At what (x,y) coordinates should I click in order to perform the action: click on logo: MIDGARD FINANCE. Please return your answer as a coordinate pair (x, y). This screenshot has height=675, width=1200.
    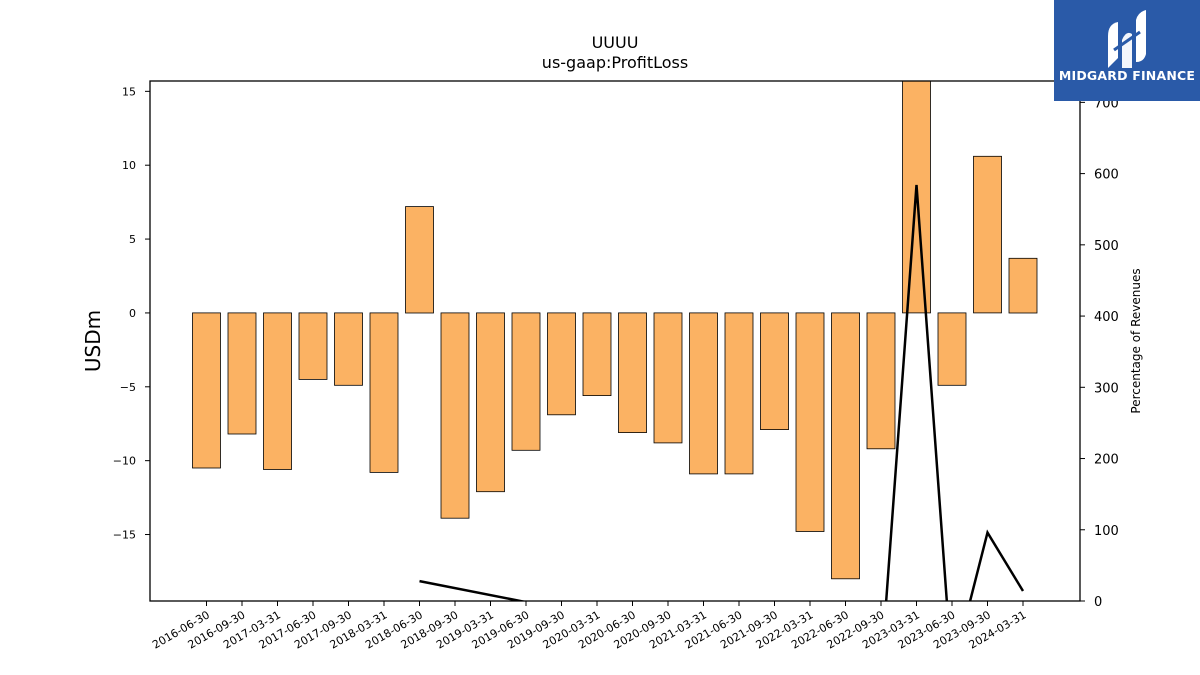
    Looking at the image, I should click on (1127, 50).